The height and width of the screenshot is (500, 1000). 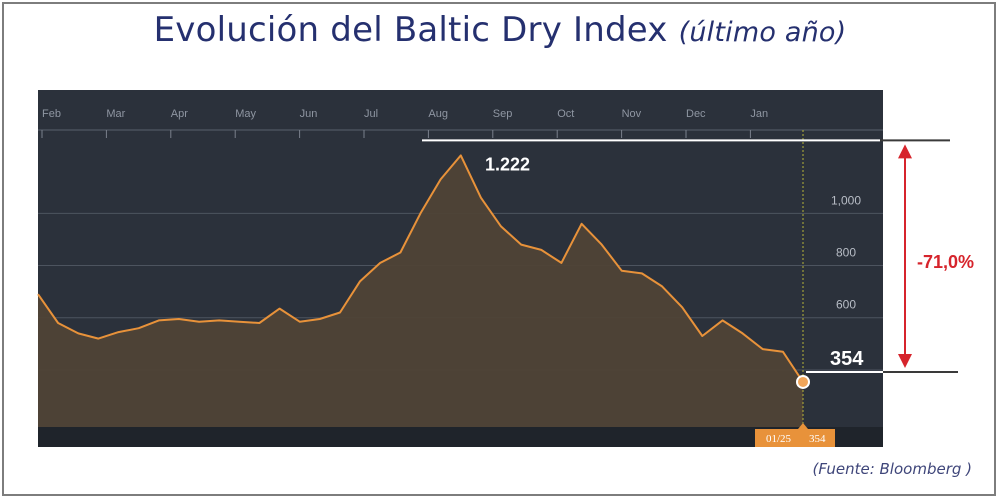 I want to click on last-value-label: 354, so click(x=847, y=359).